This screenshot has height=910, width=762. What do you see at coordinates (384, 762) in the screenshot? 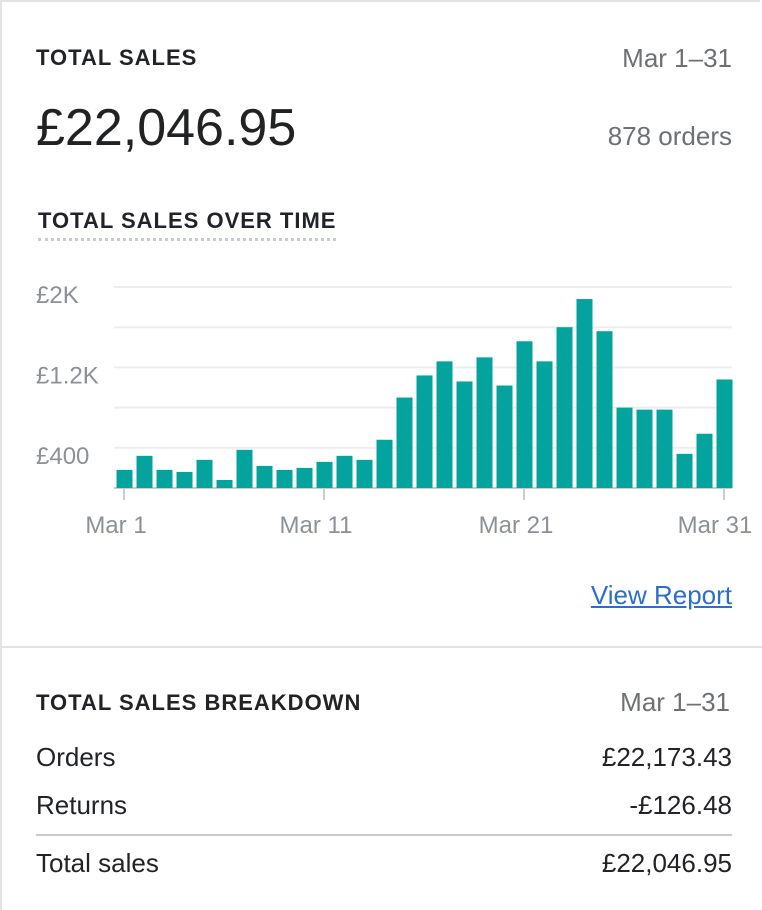
I see `breakdown-row-orders: Orders £22,173.43` at bounding box center [384, 762].